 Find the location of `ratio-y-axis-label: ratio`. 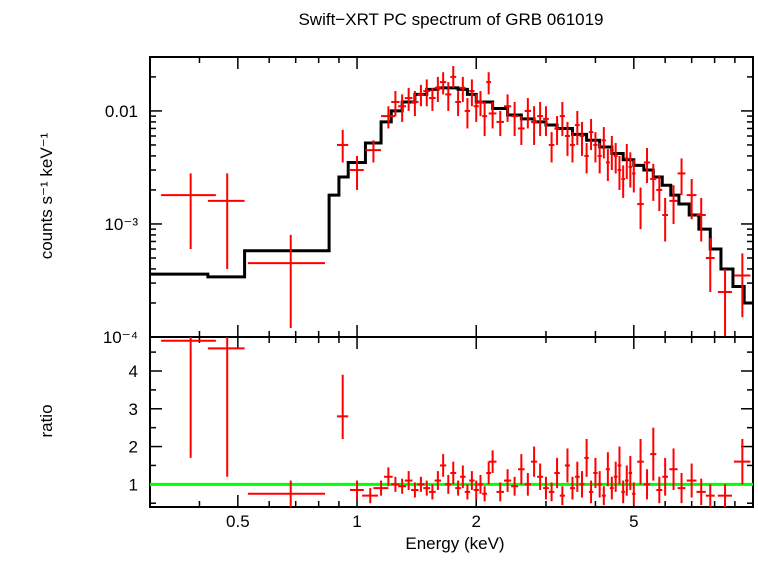

ratio-y-axis-label: ratio is located at coordinates (46, 420).